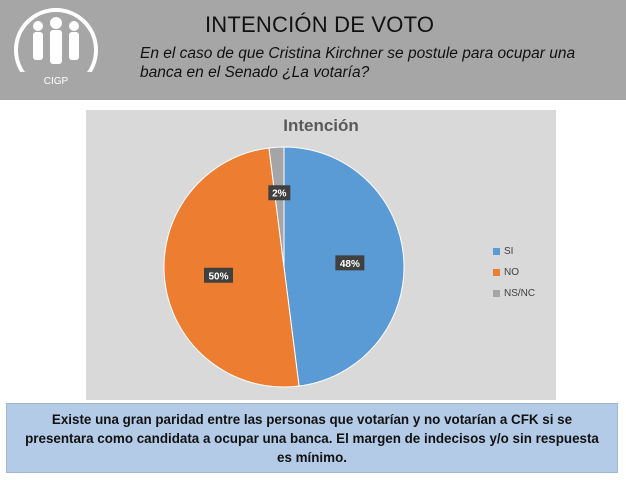 Image resolution: width=626 pixels, height=480 pixels. Describe the element at coordinates (520, 293) in the screenshot. I see `legend-label-nsnc: NS/NC` at that location.